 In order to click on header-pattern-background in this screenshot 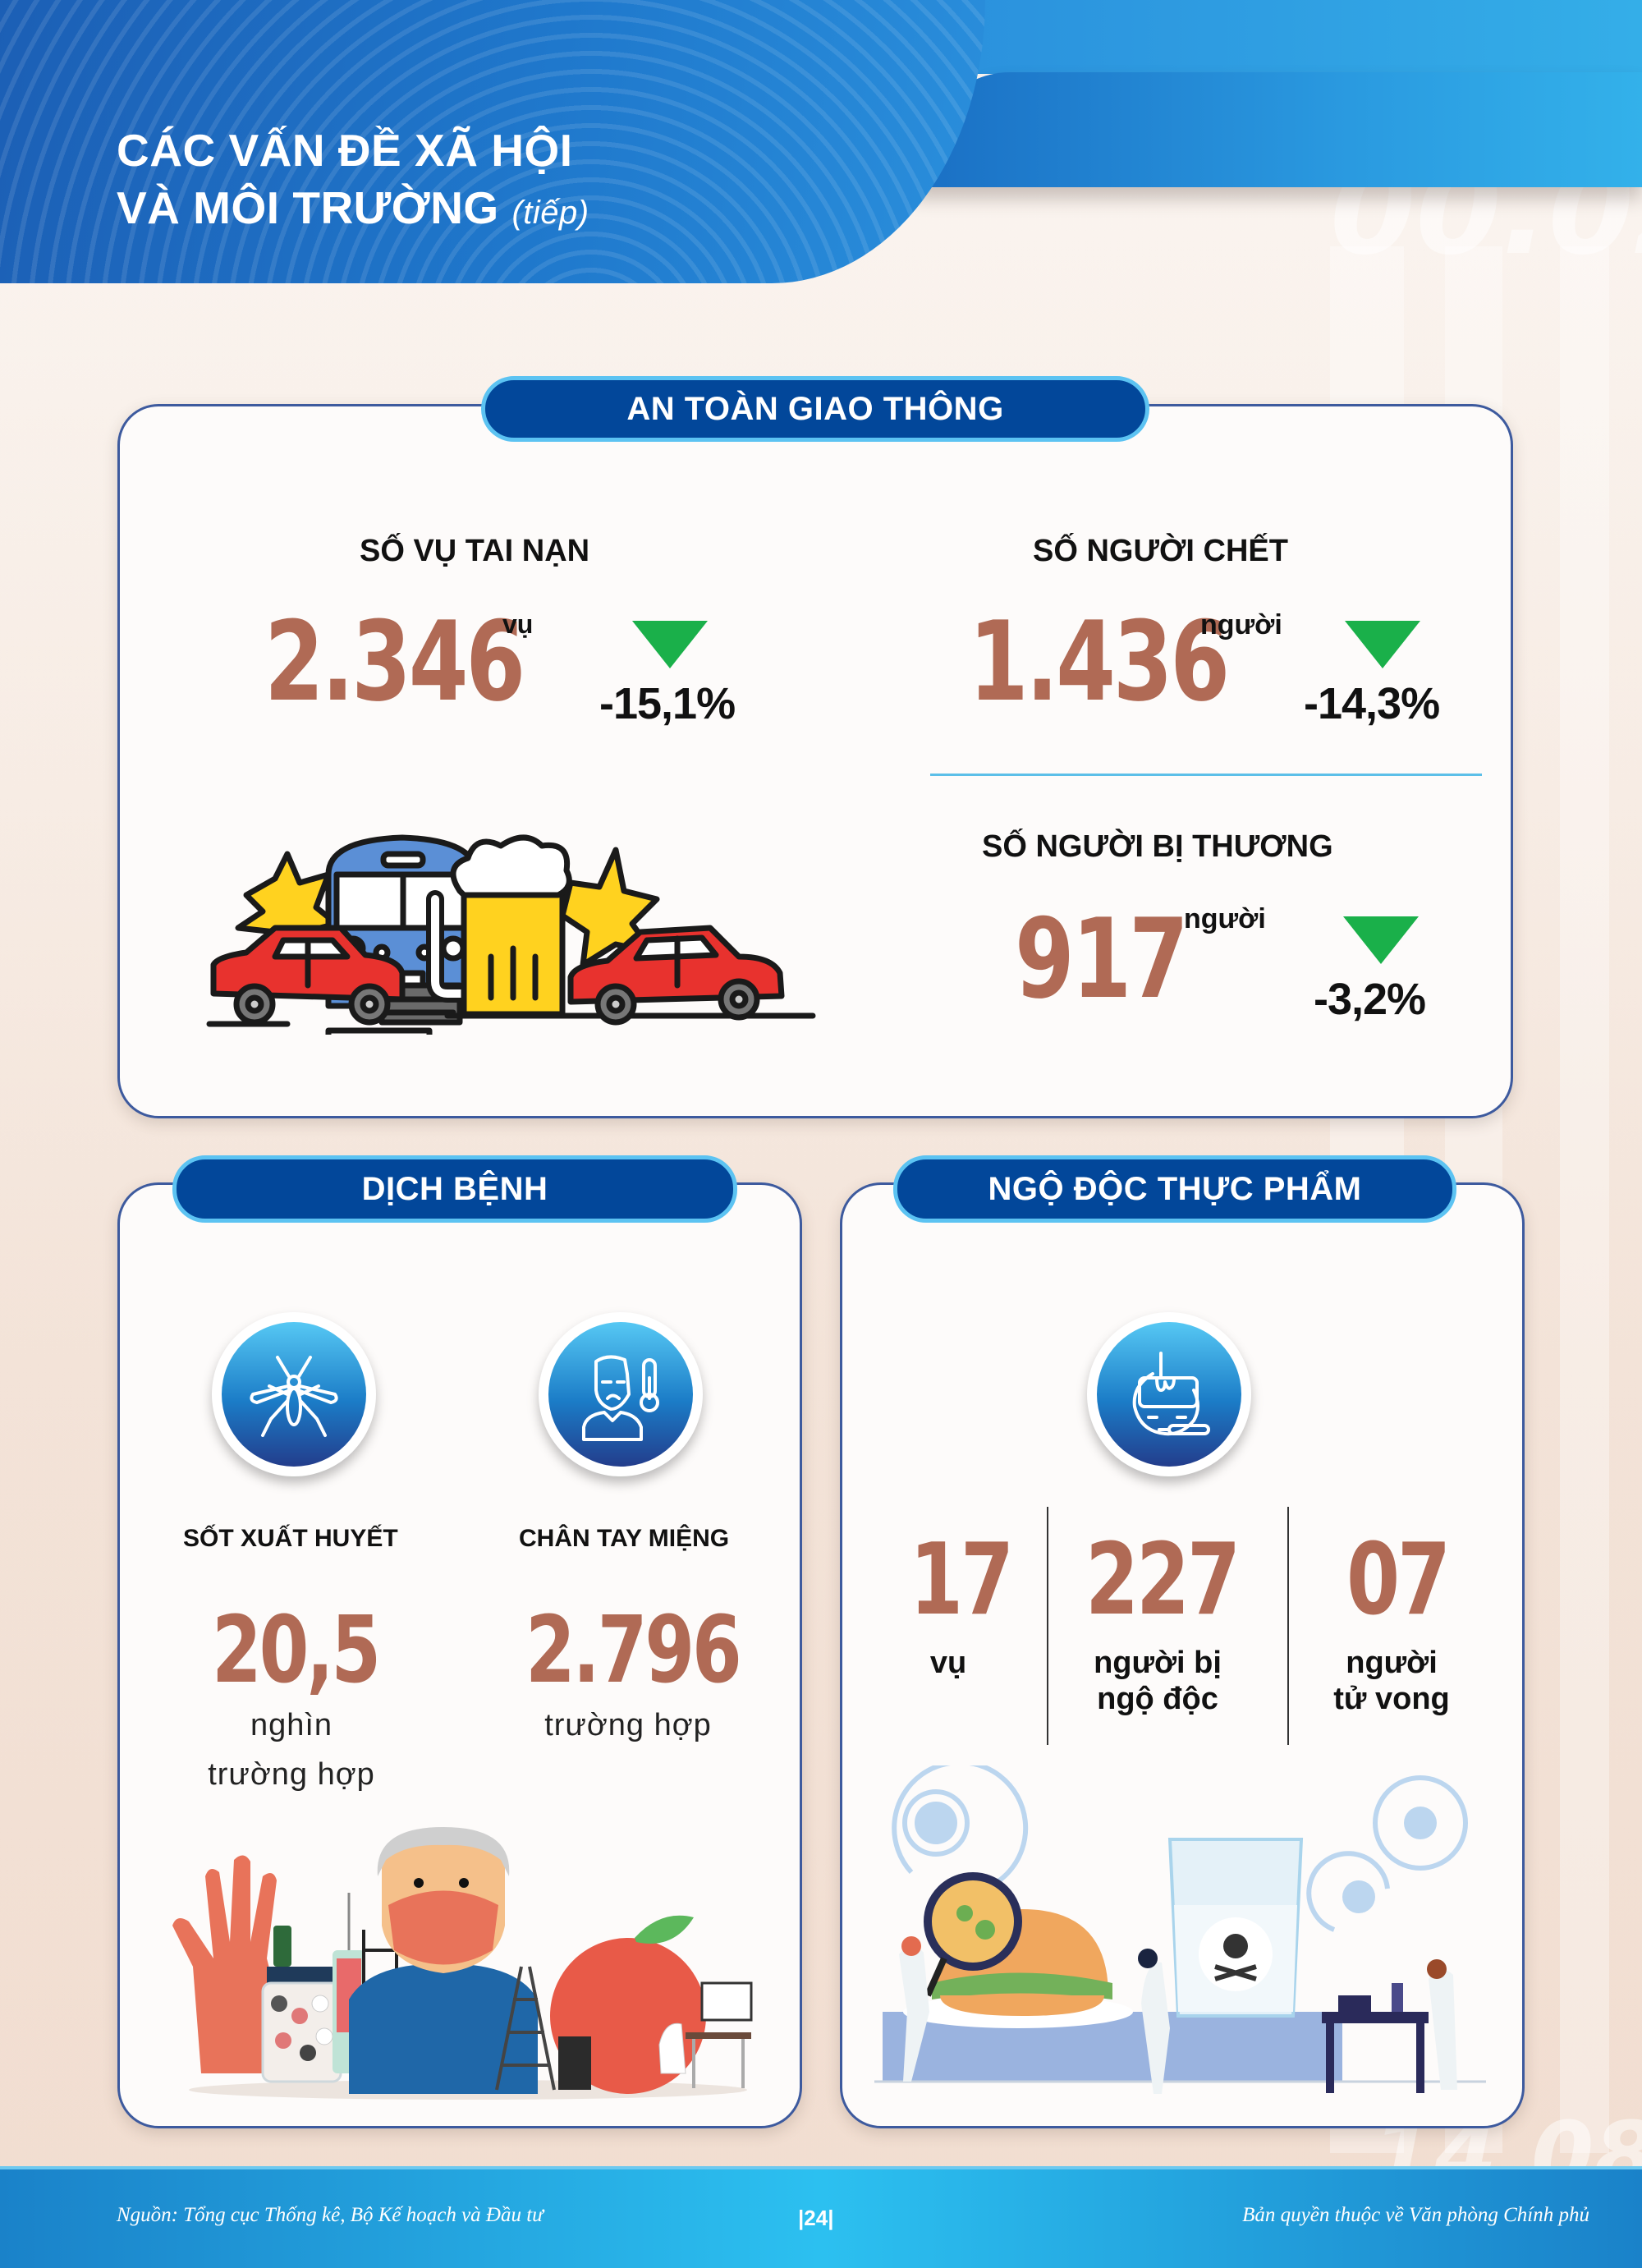, I will do `click(492, 141)`.